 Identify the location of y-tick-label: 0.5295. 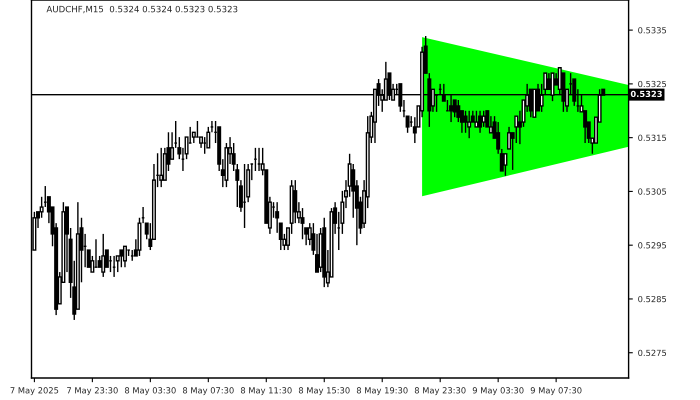
(652, 245).